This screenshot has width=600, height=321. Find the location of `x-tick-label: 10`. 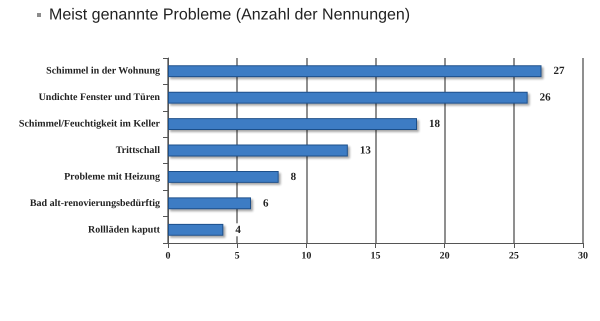

x-tick-label: 10 is located at coordinates (306, 256).